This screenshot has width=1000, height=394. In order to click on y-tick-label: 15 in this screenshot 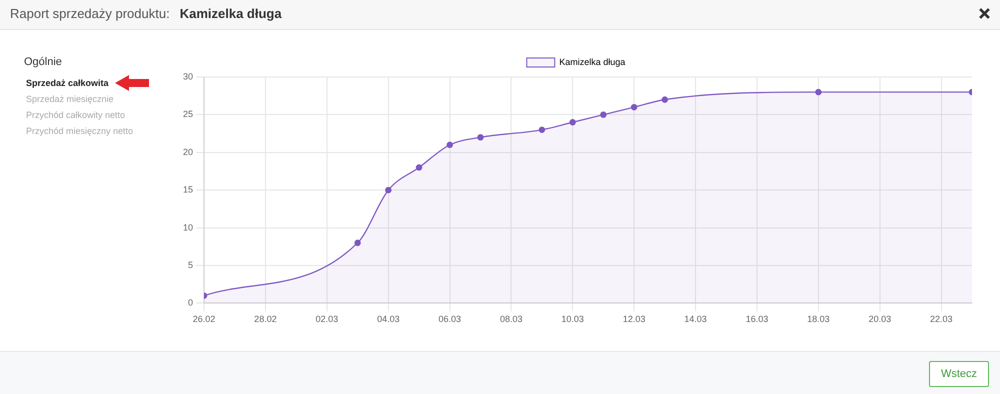, I will do `click(188, 189)`.